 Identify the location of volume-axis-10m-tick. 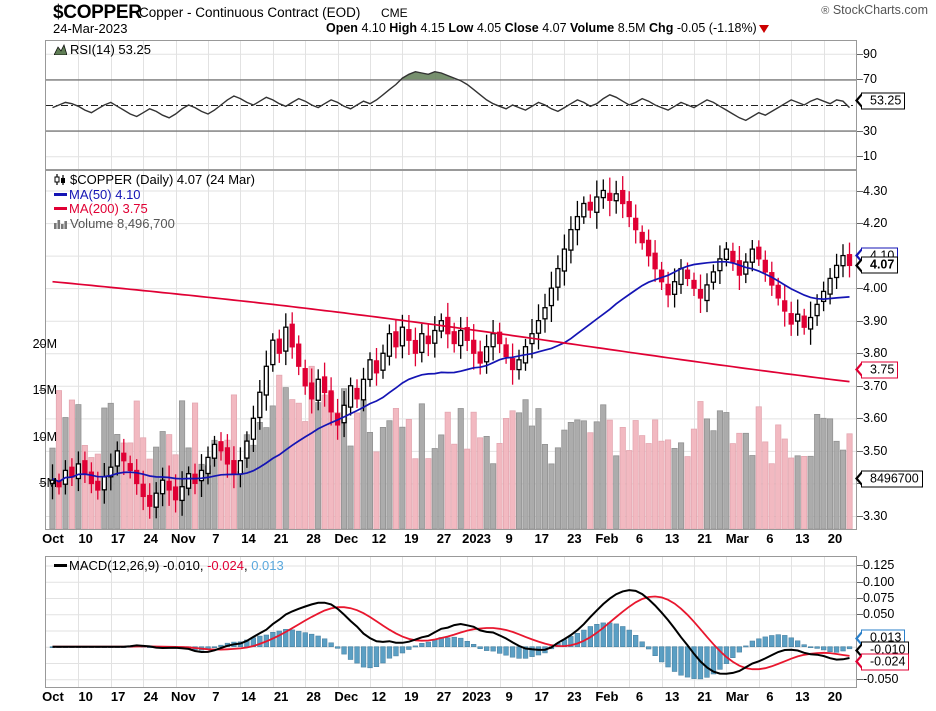
(42, 437).